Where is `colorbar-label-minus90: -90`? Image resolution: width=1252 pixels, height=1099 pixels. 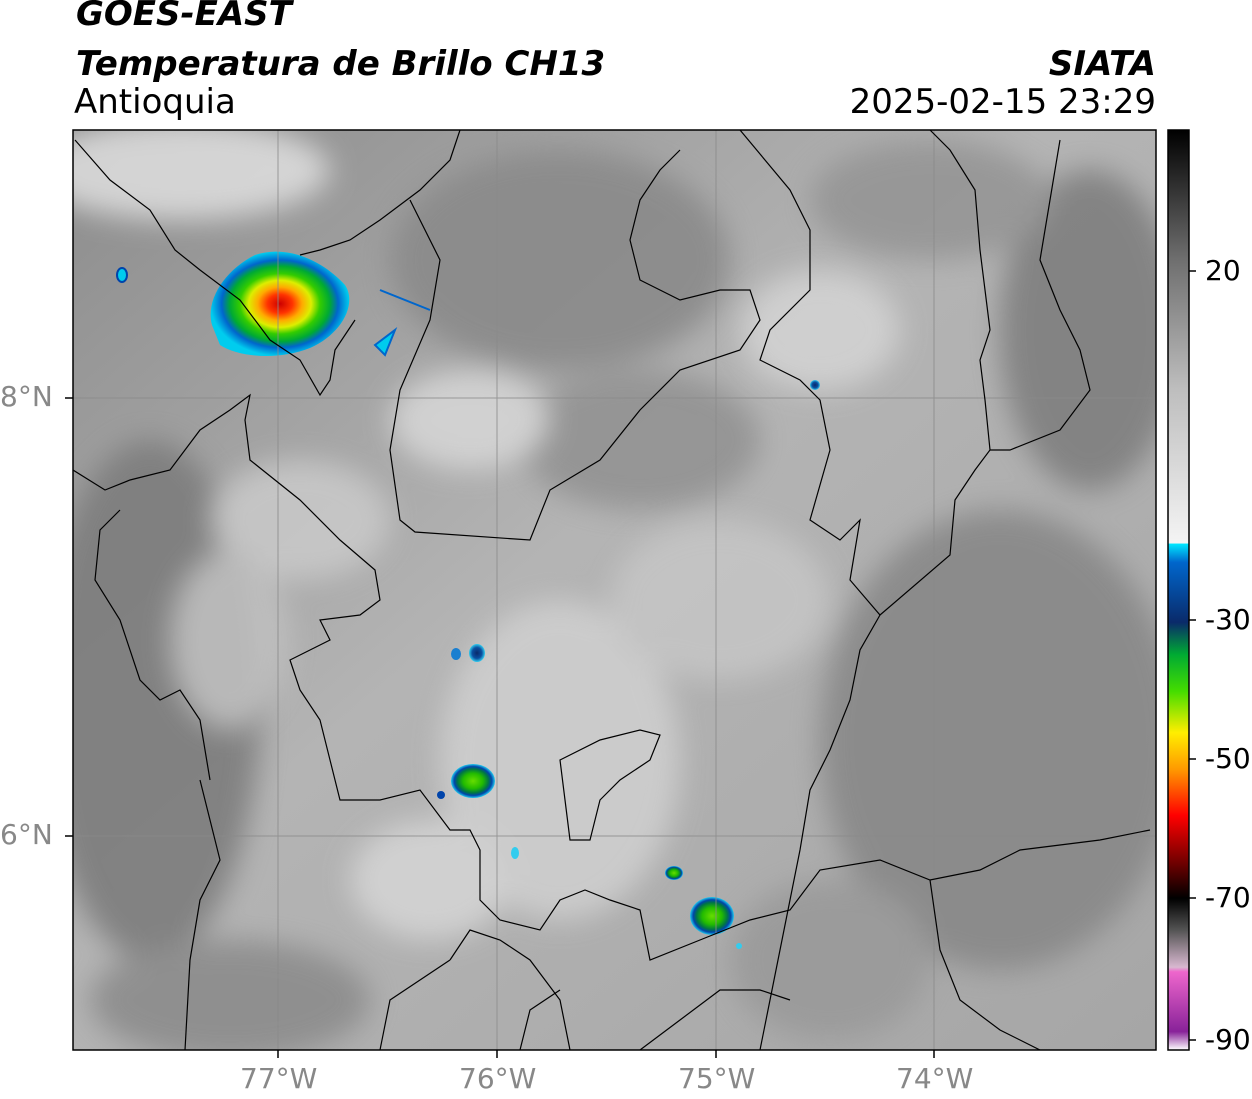 colorbar-label-minus90: -90 is located at coordinates (1228, 1039).